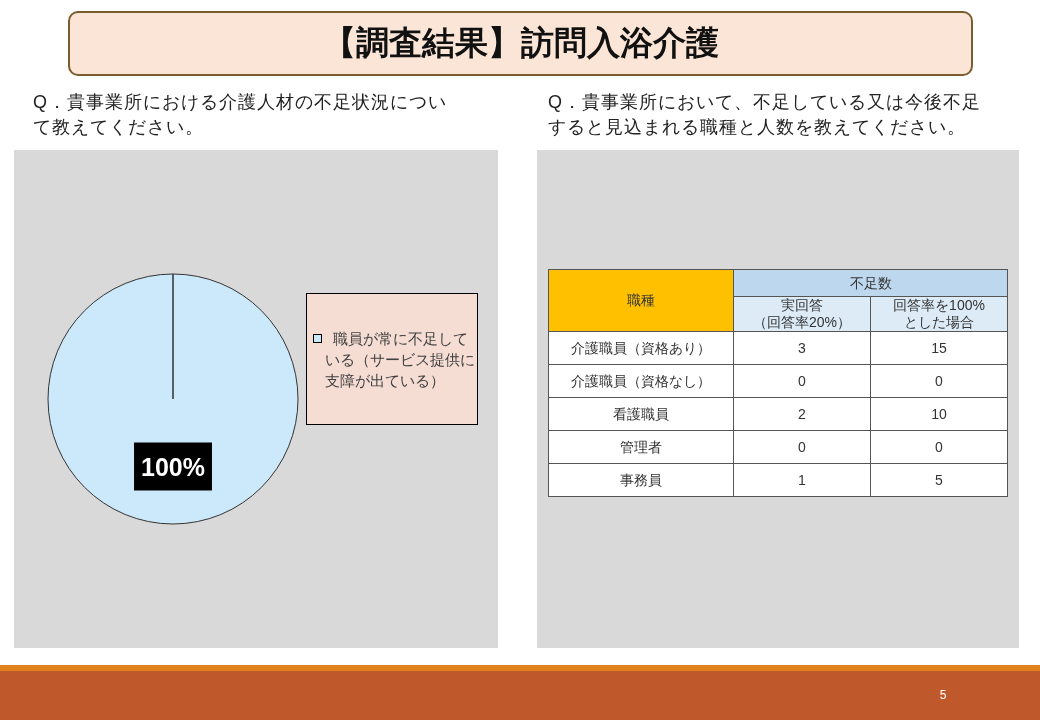 This screenshot has height=720, width=1040. What do you see at coordinates (641, 414) in the screenshot?
I see `text: 看護職員` at bounding box center [641, 414].